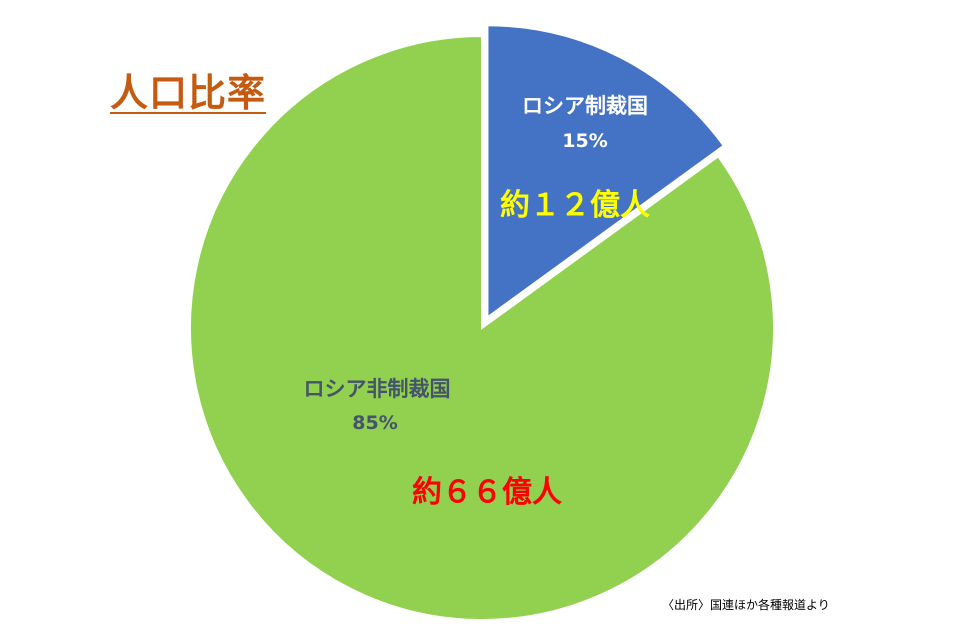  I want to click on source-note: 〈出所〉国連ほか各種報道より, so click(746, 605).